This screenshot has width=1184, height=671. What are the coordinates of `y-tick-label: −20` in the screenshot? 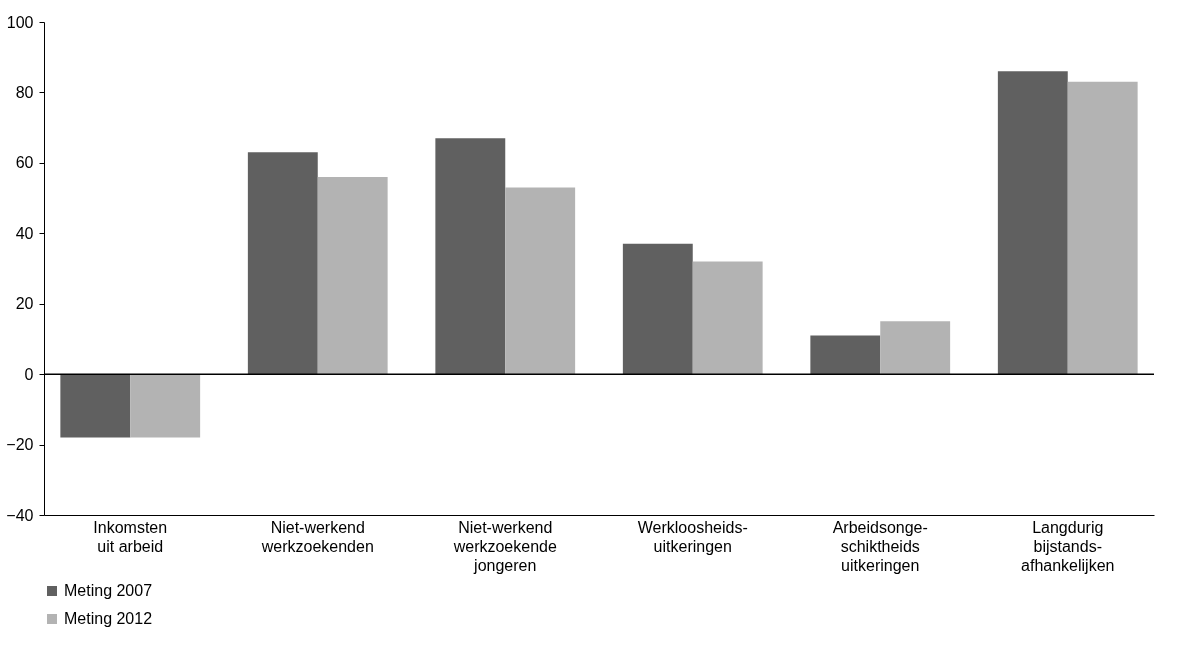 It's located at (20, 445).